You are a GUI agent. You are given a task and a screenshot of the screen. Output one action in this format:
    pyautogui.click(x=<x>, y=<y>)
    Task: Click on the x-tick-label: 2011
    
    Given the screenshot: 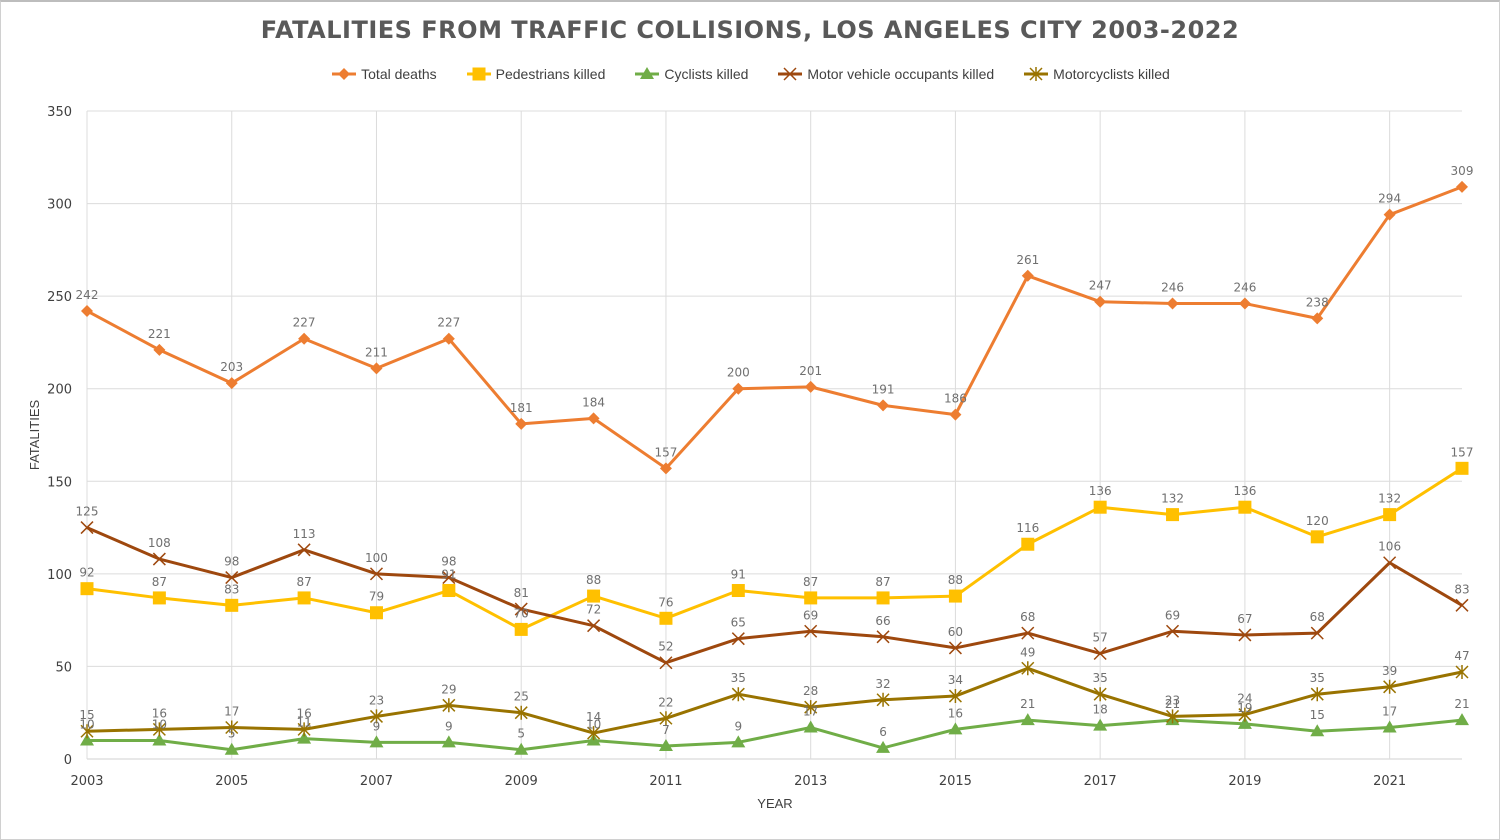 What is the action you would take?
    pyautogui.click(x=665, y=781)
    